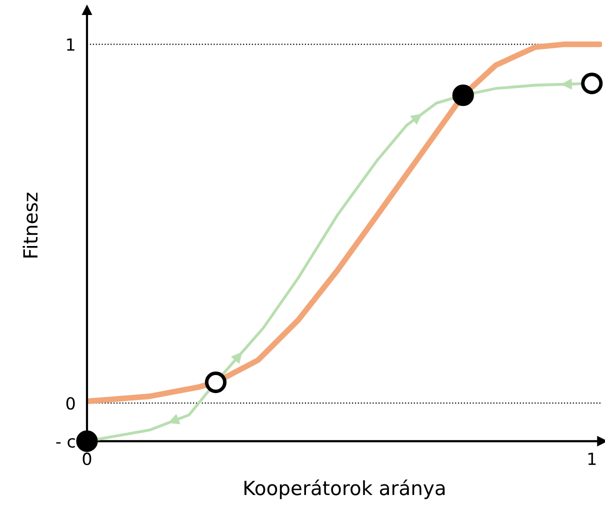 This screenshot has height=510, width=605. I want to click on y-axis-title: Fitnesz, so click(30, 225).